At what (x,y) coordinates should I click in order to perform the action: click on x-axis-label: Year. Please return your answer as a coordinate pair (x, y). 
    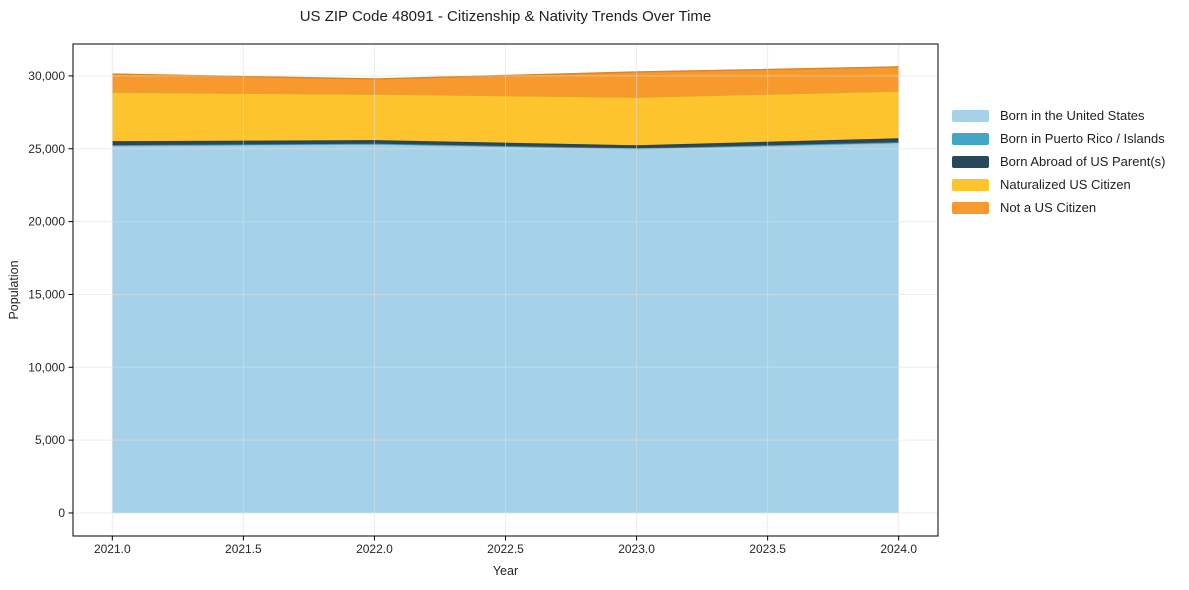
    Looking at the image, I should click on (505, 571).